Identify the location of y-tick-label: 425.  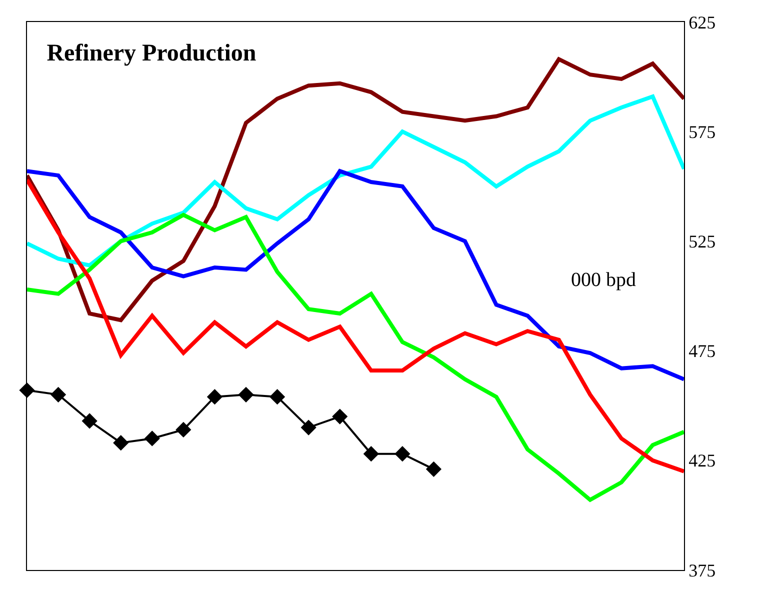
(702, 460).